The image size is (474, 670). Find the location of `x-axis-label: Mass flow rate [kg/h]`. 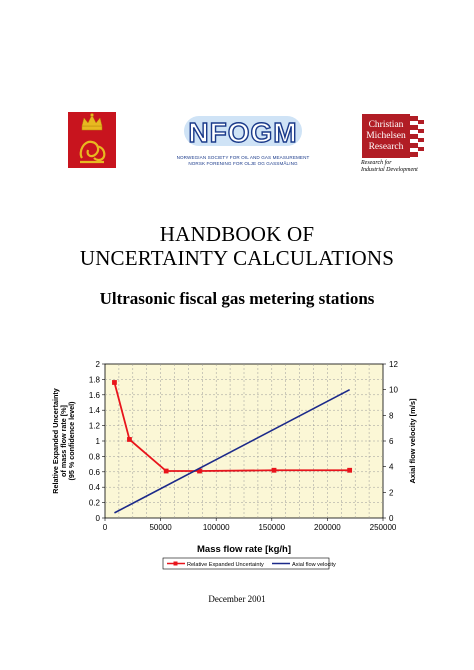

x-axis-label: Mass flow rate [kg/h] is located at coordinates (244, 549).